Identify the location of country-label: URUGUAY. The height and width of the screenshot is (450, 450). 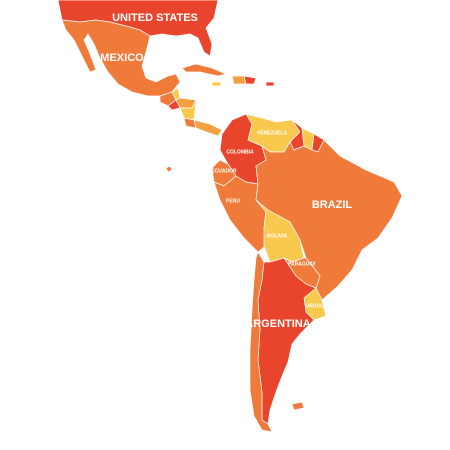
(318, 306).